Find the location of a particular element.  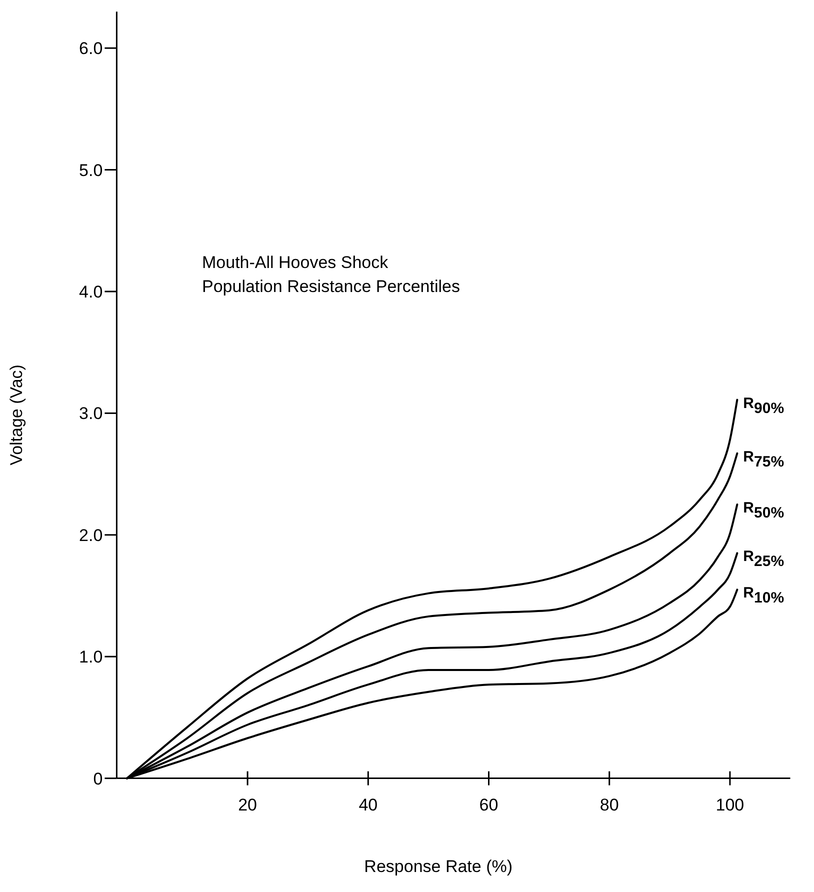

y-tick-label: 3.0 is located at coordinates (91, 414).